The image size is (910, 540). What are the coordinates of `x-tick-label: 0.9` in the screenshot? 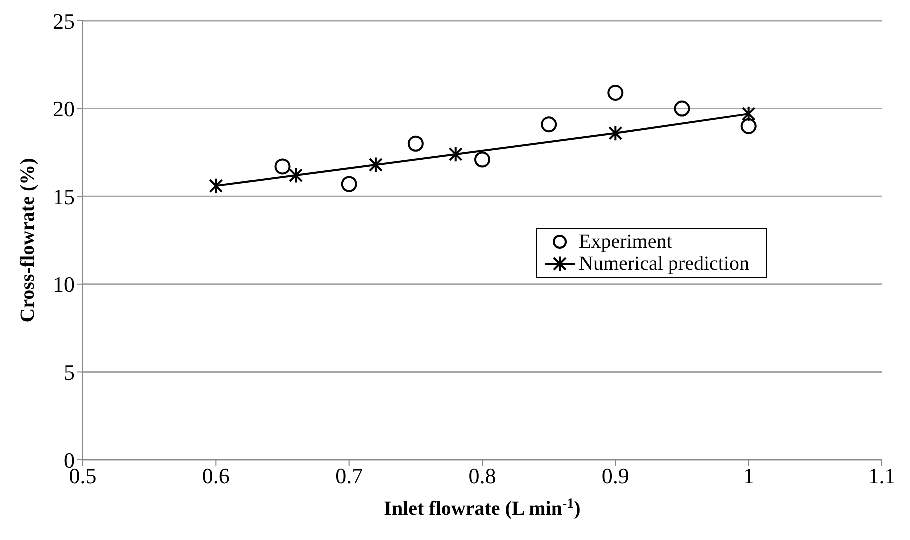 It's located at (616, 476).